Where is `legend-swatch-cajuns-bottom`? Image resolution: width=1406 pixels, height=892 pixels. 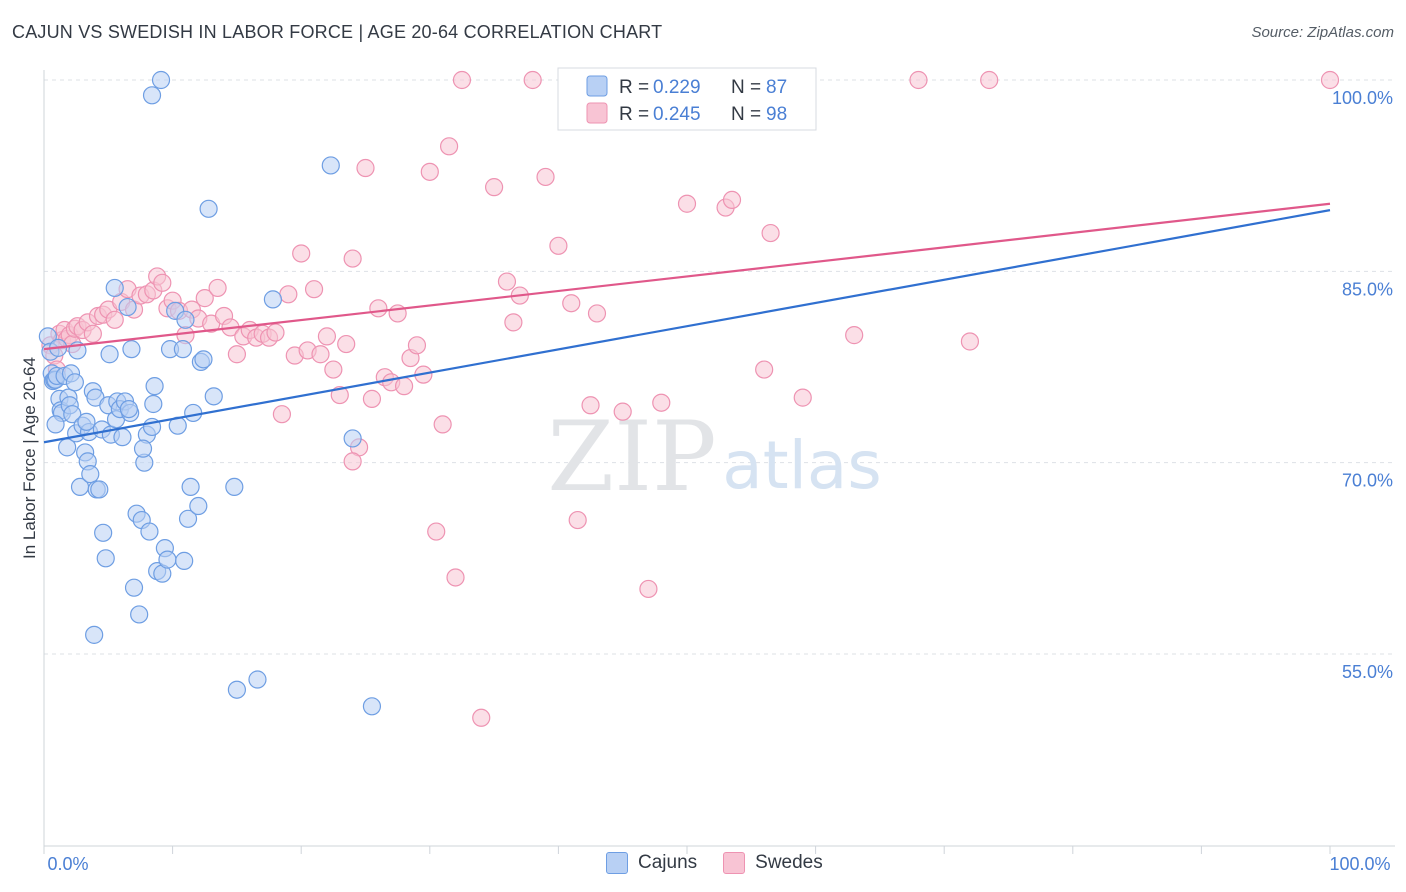 legend-swatch-cajuns-bottom is located at coordinates (617, 863).